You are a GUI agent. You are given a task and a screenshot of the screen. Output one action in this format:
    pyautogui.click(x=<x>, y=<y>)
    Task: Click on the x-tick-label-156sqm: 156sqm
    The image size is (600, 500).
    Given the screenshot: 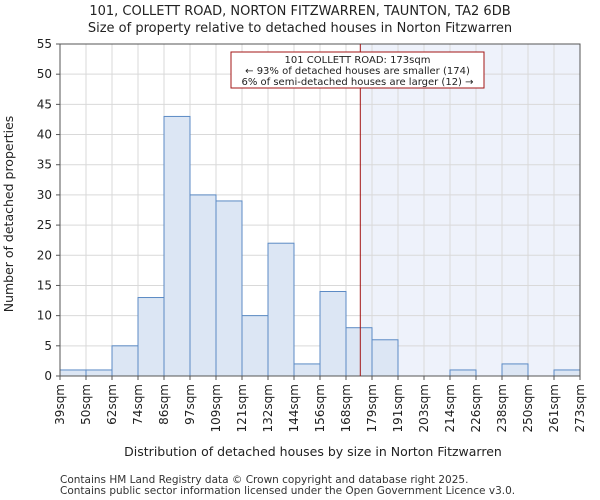 What is the action you would take?
    pyautogui.click(x=320, y=408)
    